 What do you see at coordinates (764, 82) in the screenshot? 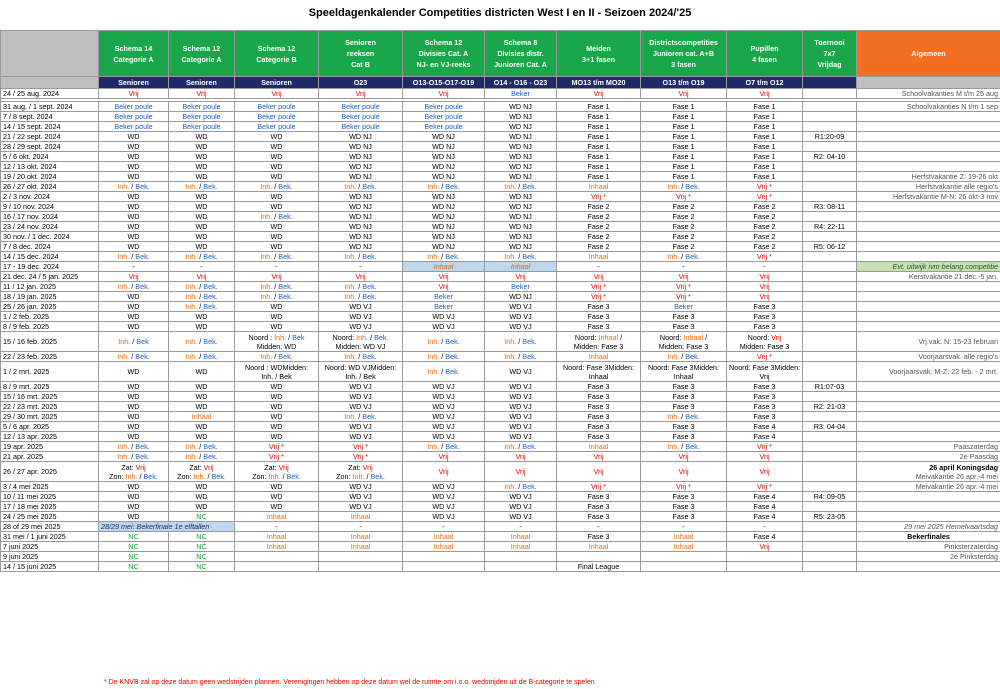
I see `column-subheader: O7 t/m O12` at bounding box center [764, 82].